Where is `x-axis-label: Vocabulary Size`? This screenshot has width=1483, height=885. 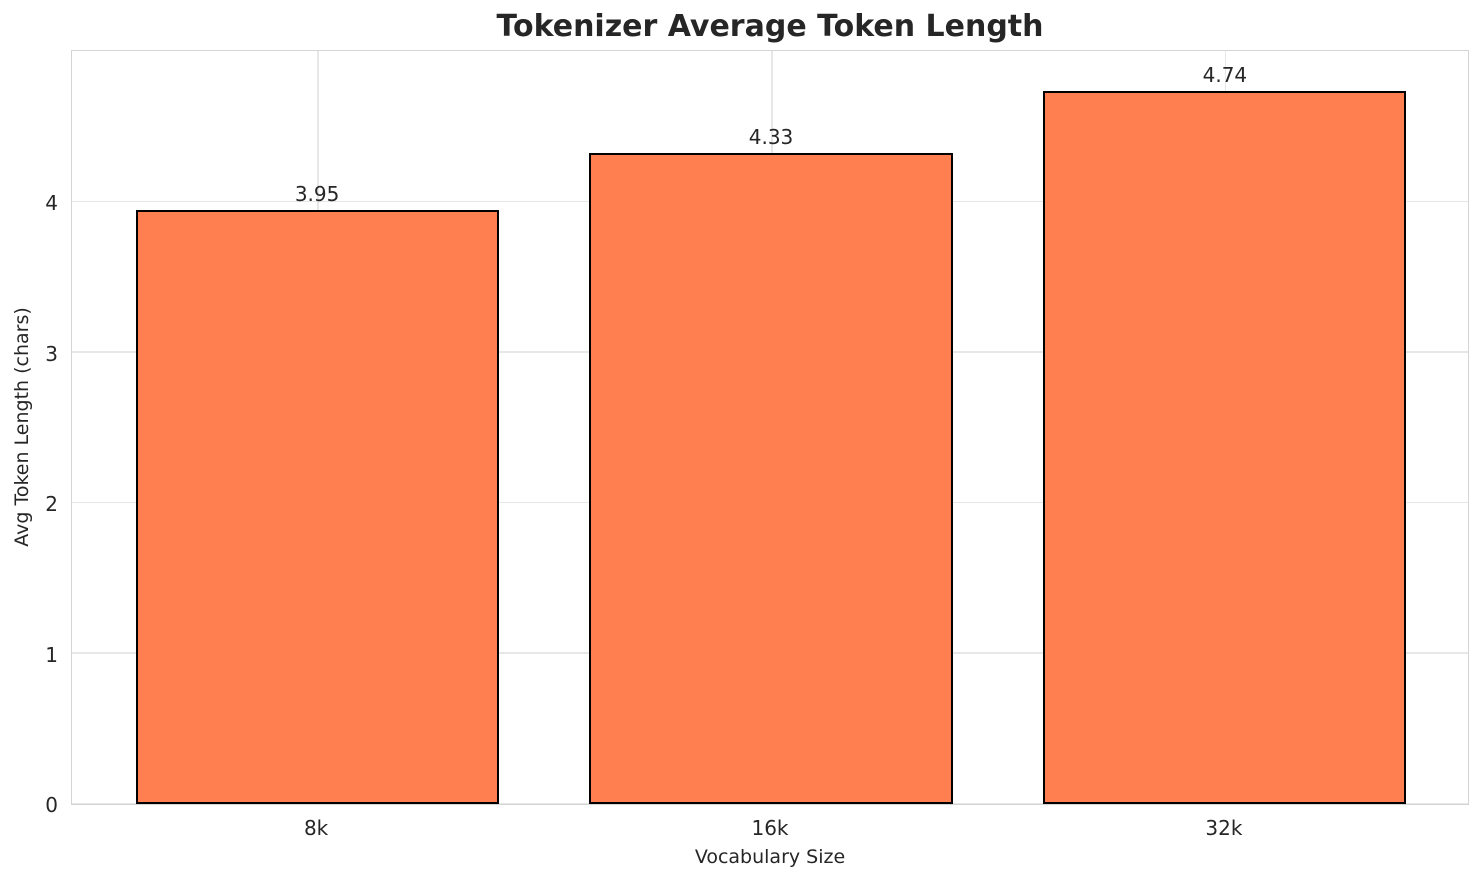
x-axis-label: Vocabulary Size is located at coordinates (770, 857).